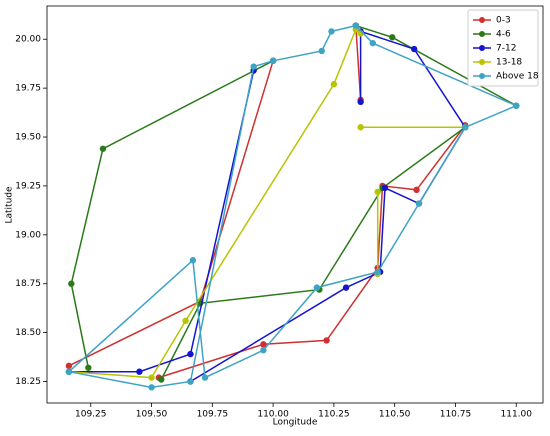 The width and height of the screenshot is (550, 436). I want to click on x-tick-label: 109.50, so click(152, 415).